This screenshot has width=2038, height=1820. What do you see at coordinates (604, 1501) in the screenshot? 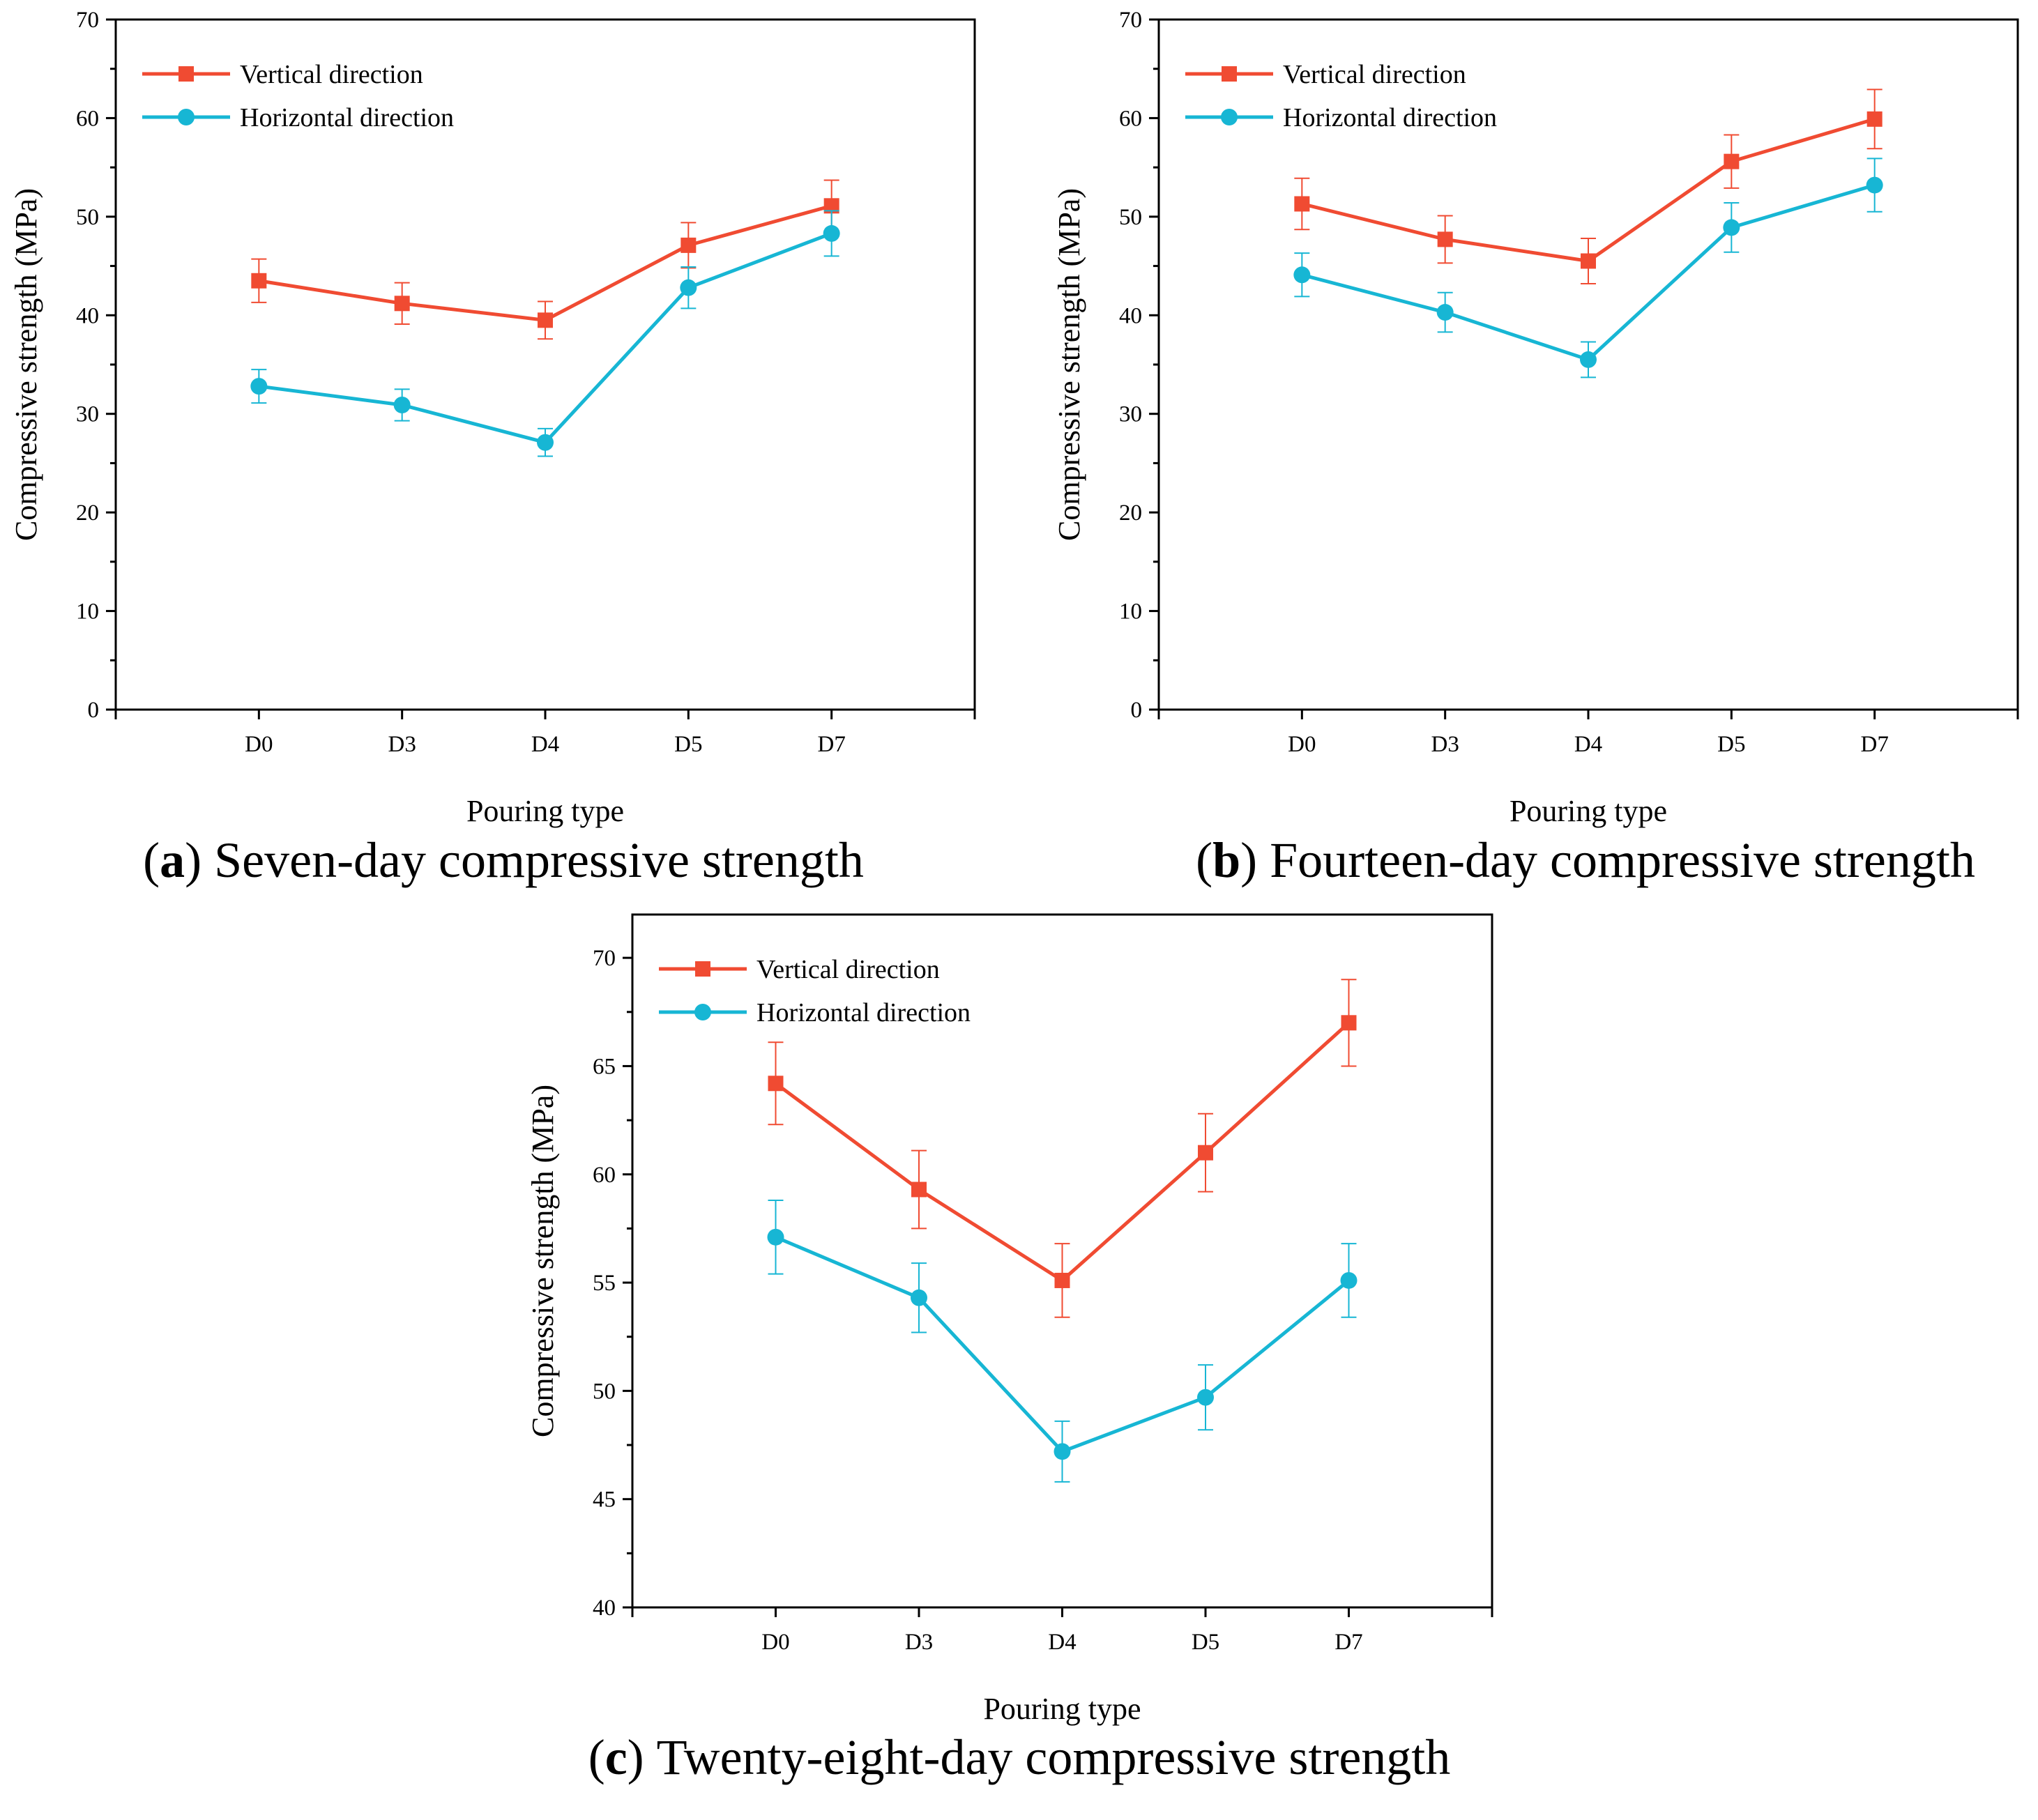
I see `y-tick-label: 45` at bounding box center [604, 1501].